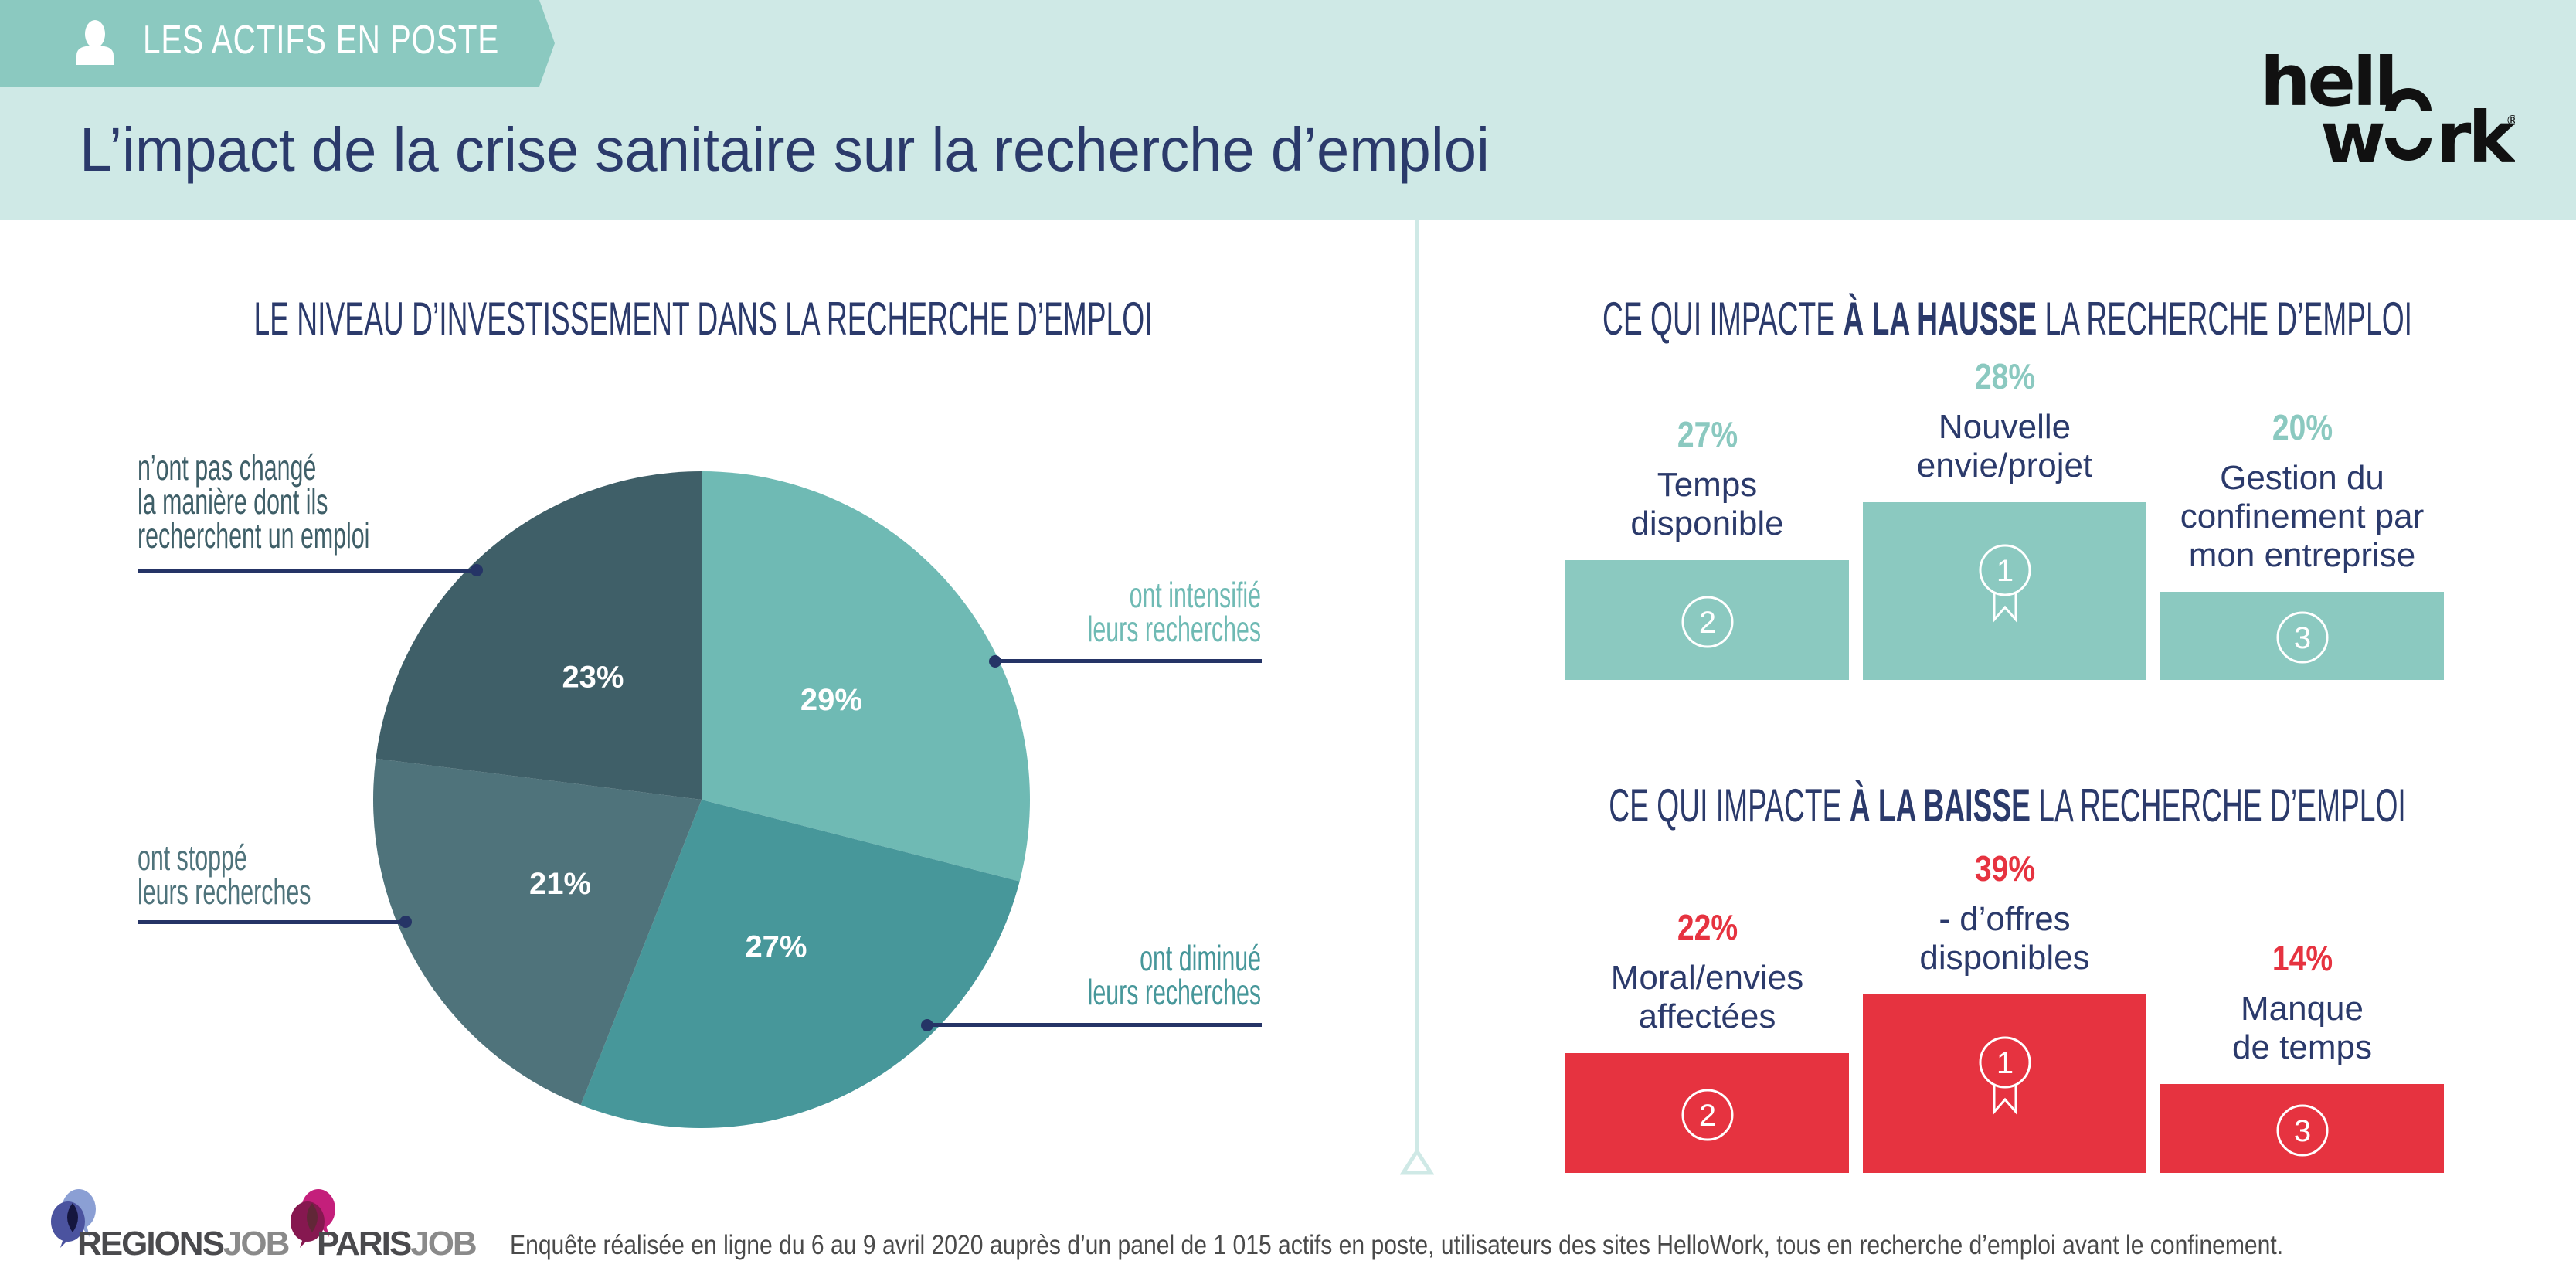 The width and height of the screenshot is (2576, 1288). I want to click on label-unchanged-line3: recherchent un emploi, so click(254, 535).